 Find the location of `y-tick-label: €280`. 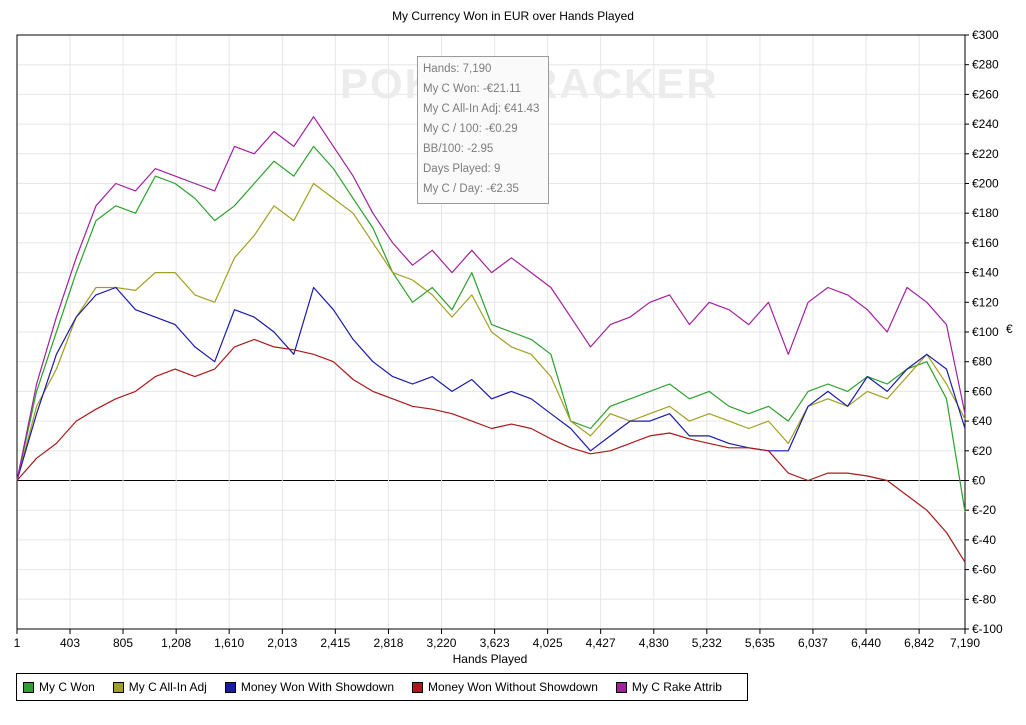

y-tick-label: €280 is located at coordinates (985, 65).